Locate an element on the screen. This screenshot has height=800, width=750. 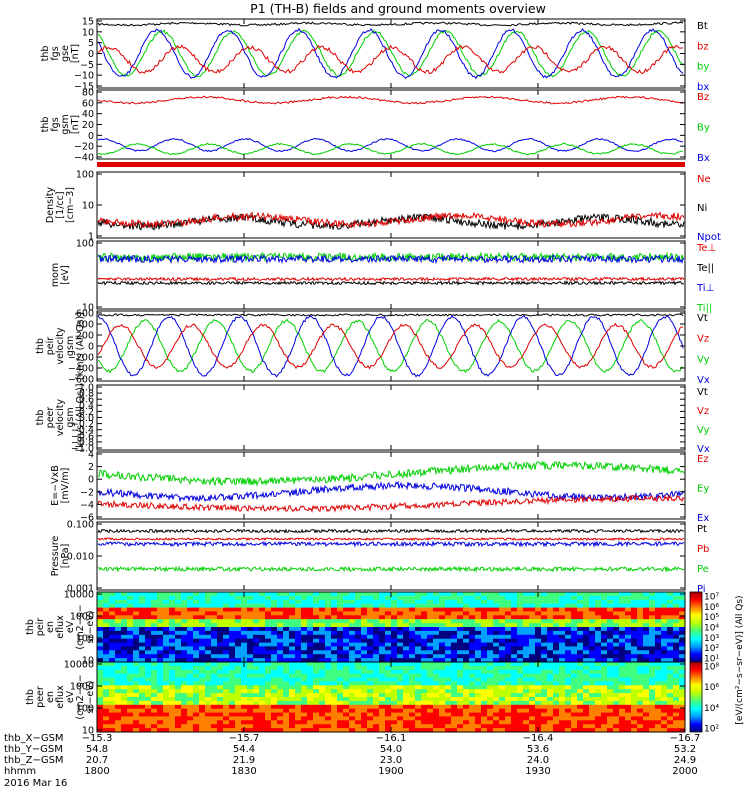
y-tick-label: 600 is located at coordinates (85, 314).